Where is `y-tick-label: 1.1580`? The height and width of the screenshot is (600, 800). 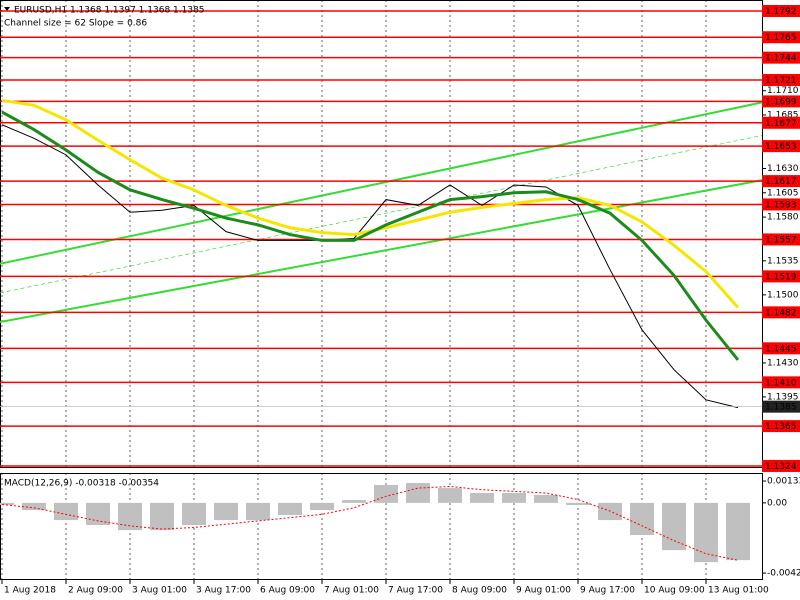 y-tick-label: 1.1580 is located at coordinates (783, 218).